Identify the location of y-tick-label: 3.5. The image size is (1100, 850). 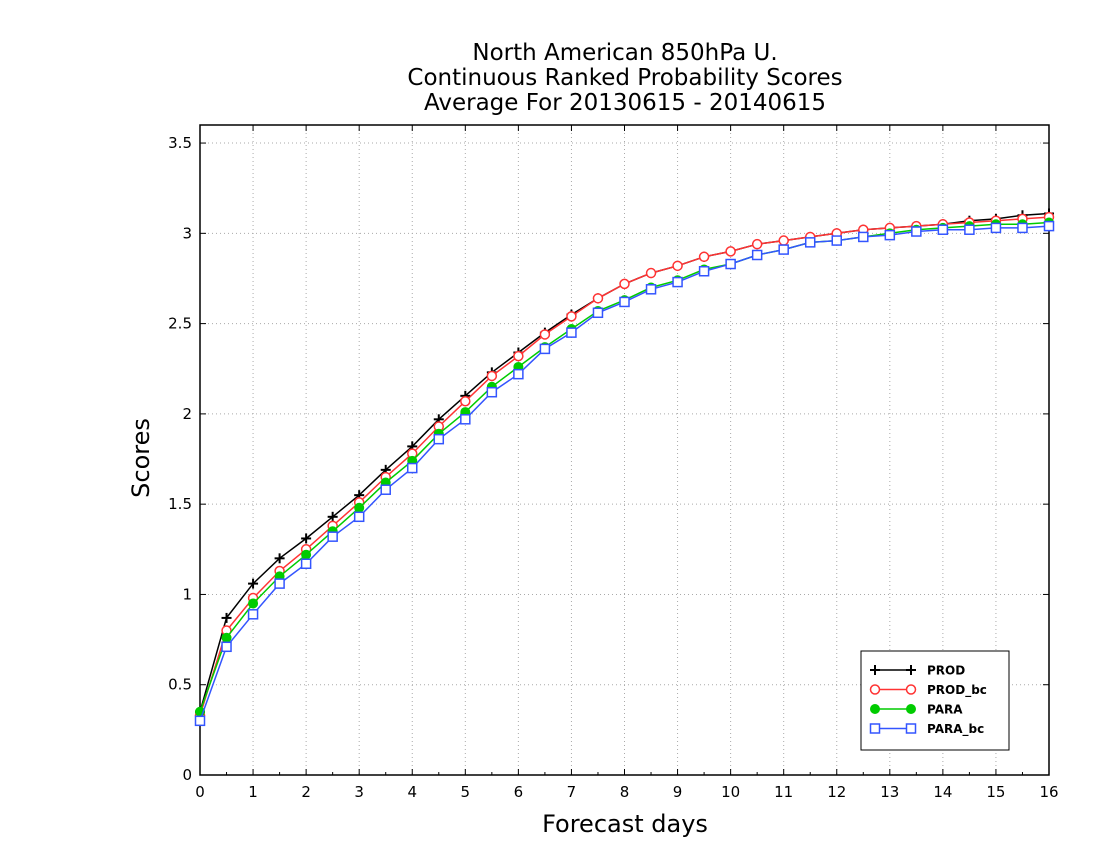
(180, 143).